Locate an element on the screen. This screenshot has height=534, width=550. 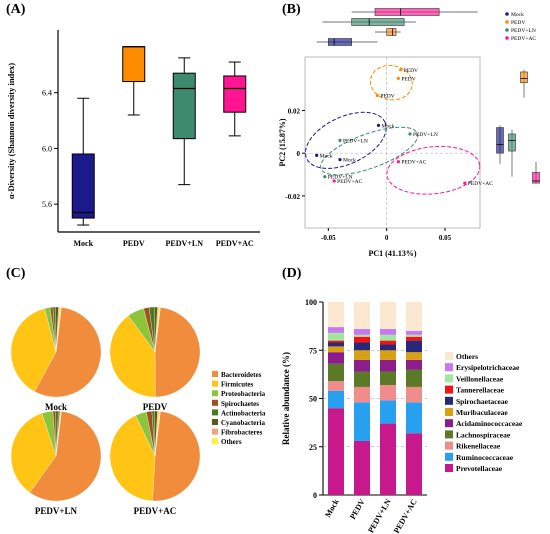
legend-label: Spirochaetaceae is located at coordinates (482, 401).